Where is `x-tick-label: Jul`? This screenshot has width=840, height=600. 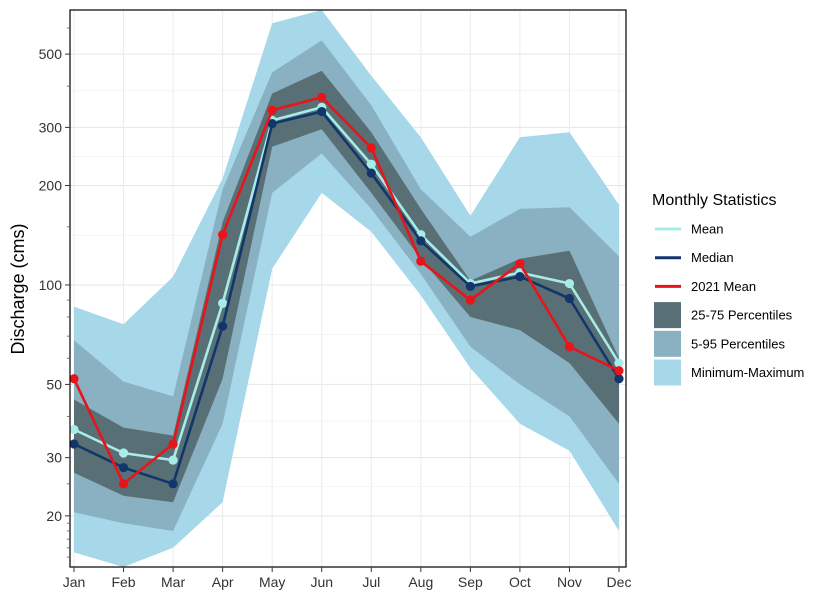
x-tick-label: Jul is located at coordinates (371, 582).